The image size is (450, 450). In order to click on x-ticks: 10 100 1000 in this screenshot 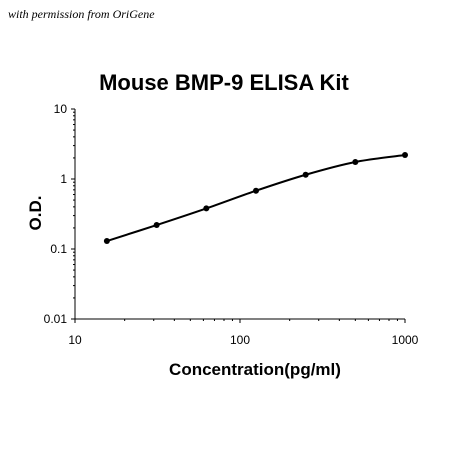, I will do `click(243, 333)`.